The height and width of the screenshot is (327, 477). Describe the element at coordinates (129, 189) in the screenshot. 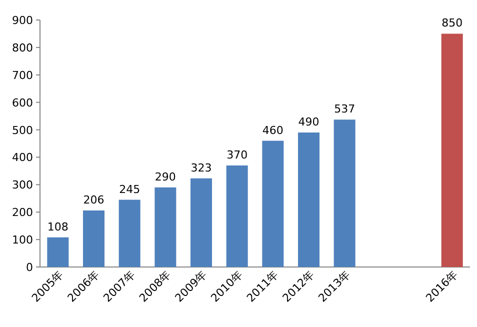

I see `data-label: 245` at that location.